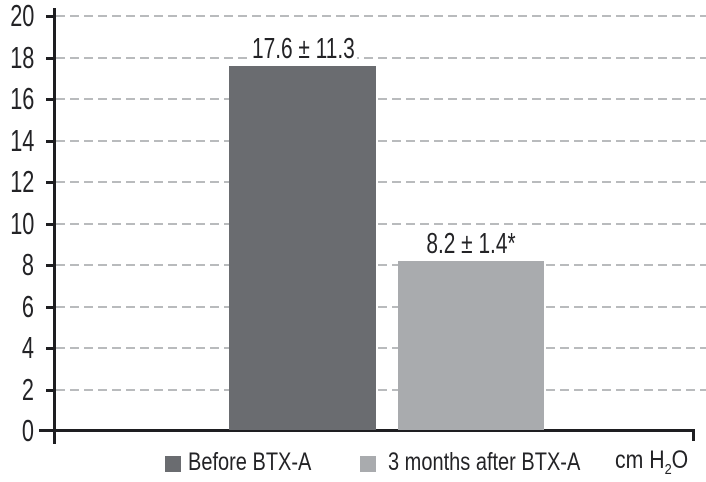 The width and height of the screenshot is (706, 482). Describe the element at coordinates (173, 464) in the screenshot. I see `legend-swatch-before-btxa` at that location.